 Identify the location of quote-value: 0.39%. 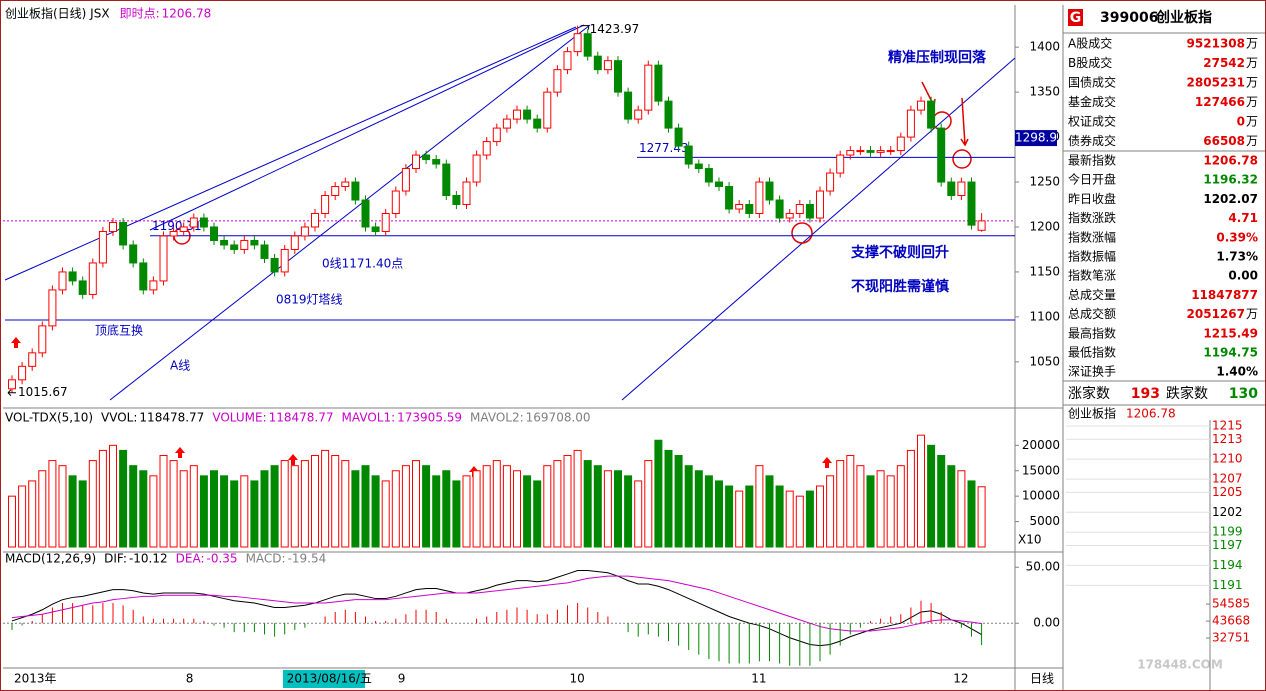
(1237, 237).